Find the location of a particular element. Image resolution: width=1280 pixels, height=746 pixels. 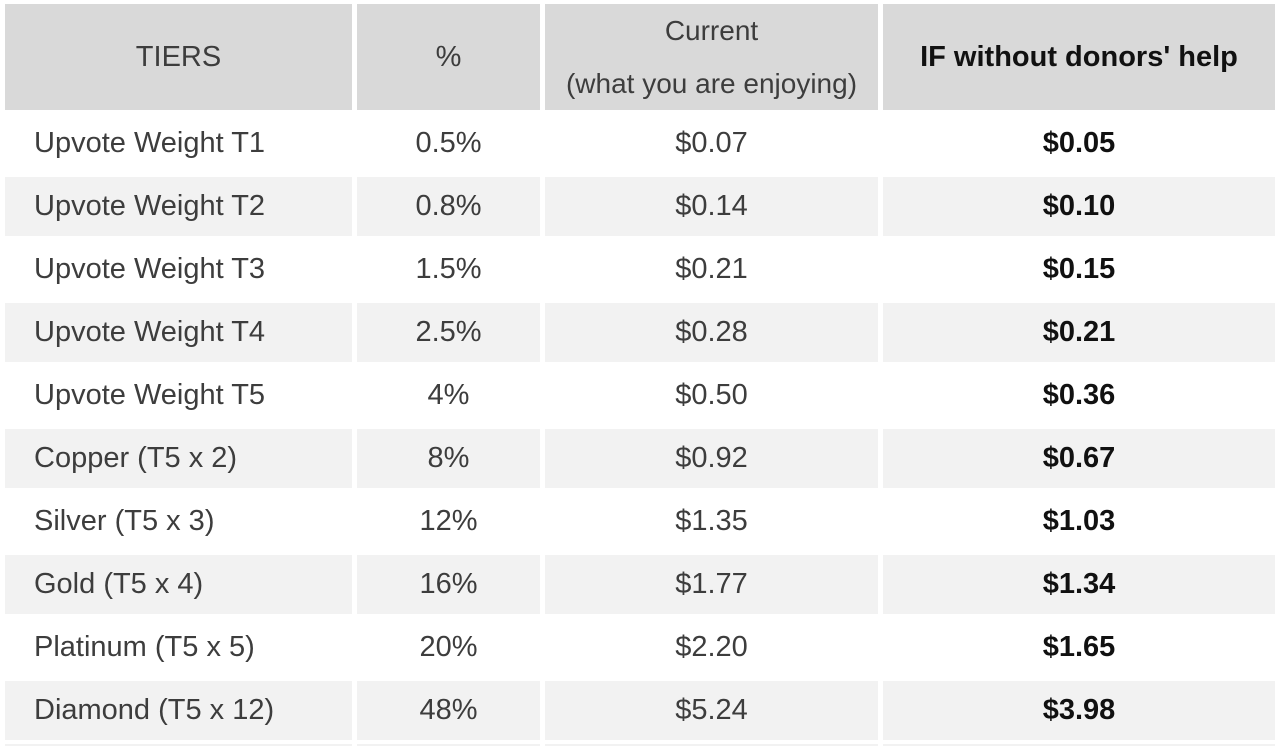

table-row: Diamond (T5 x 12) 48% $5.24 $3.98 is located at coordinates (640, 710).